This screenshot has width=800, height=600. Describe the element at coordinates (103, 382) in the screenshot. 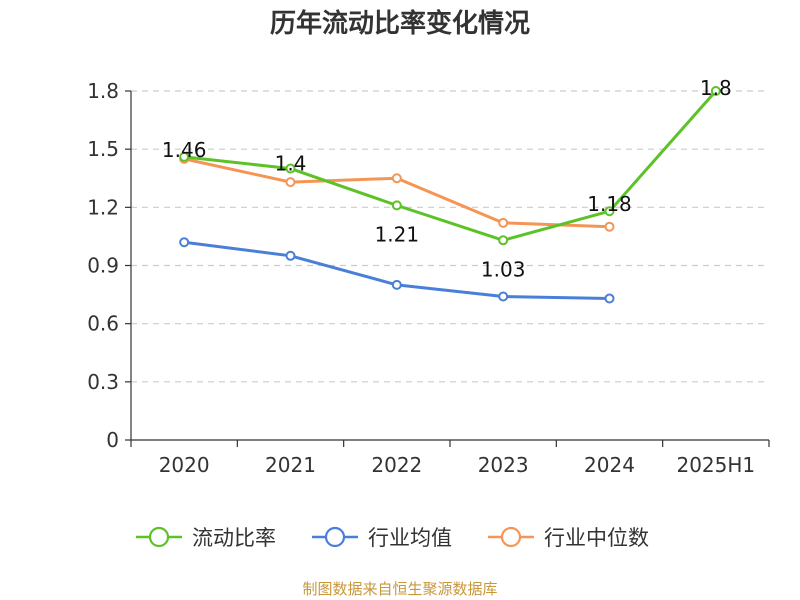

I see `y-tick-label: 0.3` at that location.